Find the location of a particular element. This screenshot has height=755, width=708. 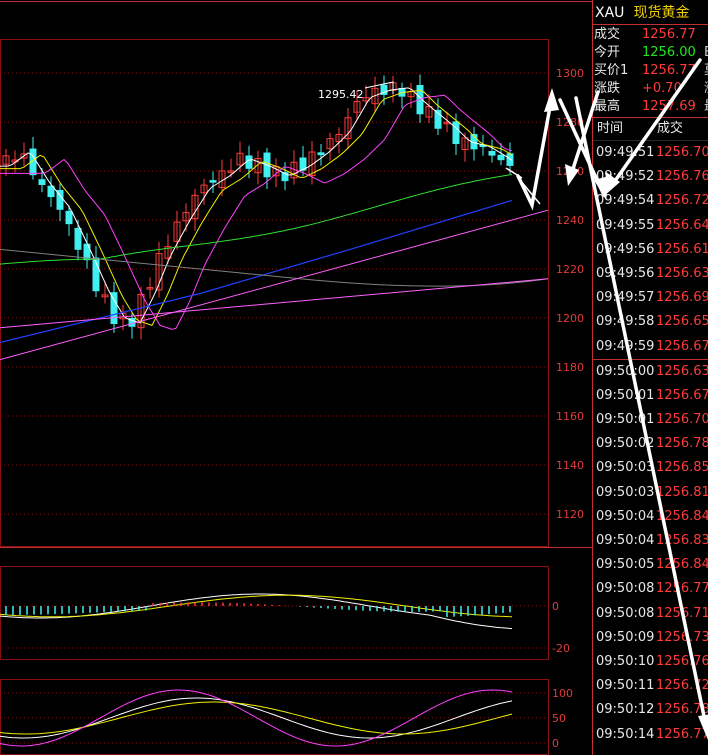

annotation-leader-line is located at coordinates (379, 87).